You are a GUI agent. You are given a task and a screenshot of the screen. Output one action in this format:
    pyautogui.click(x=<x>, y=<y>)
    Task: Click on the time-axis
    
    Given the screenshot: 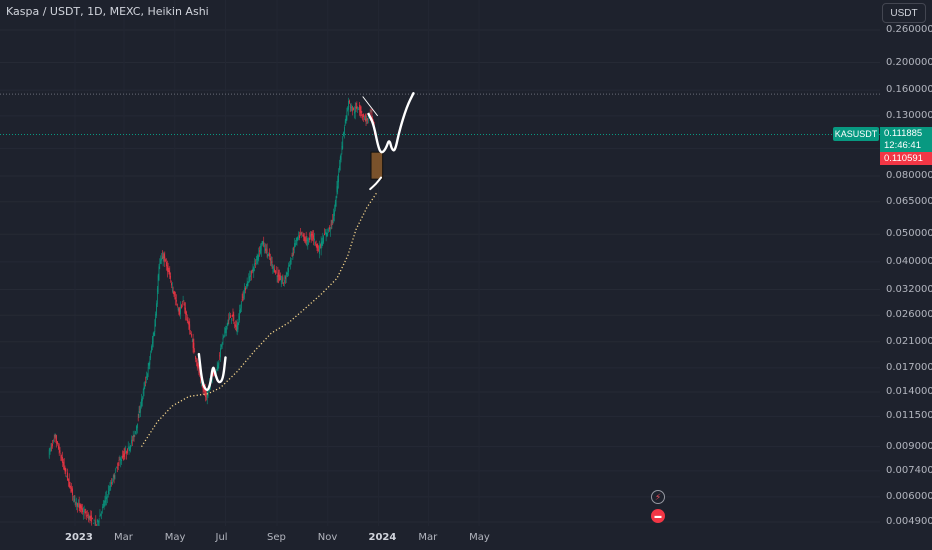 What is the action you would take?
    pyautogui.click(x=440, y=538)
    